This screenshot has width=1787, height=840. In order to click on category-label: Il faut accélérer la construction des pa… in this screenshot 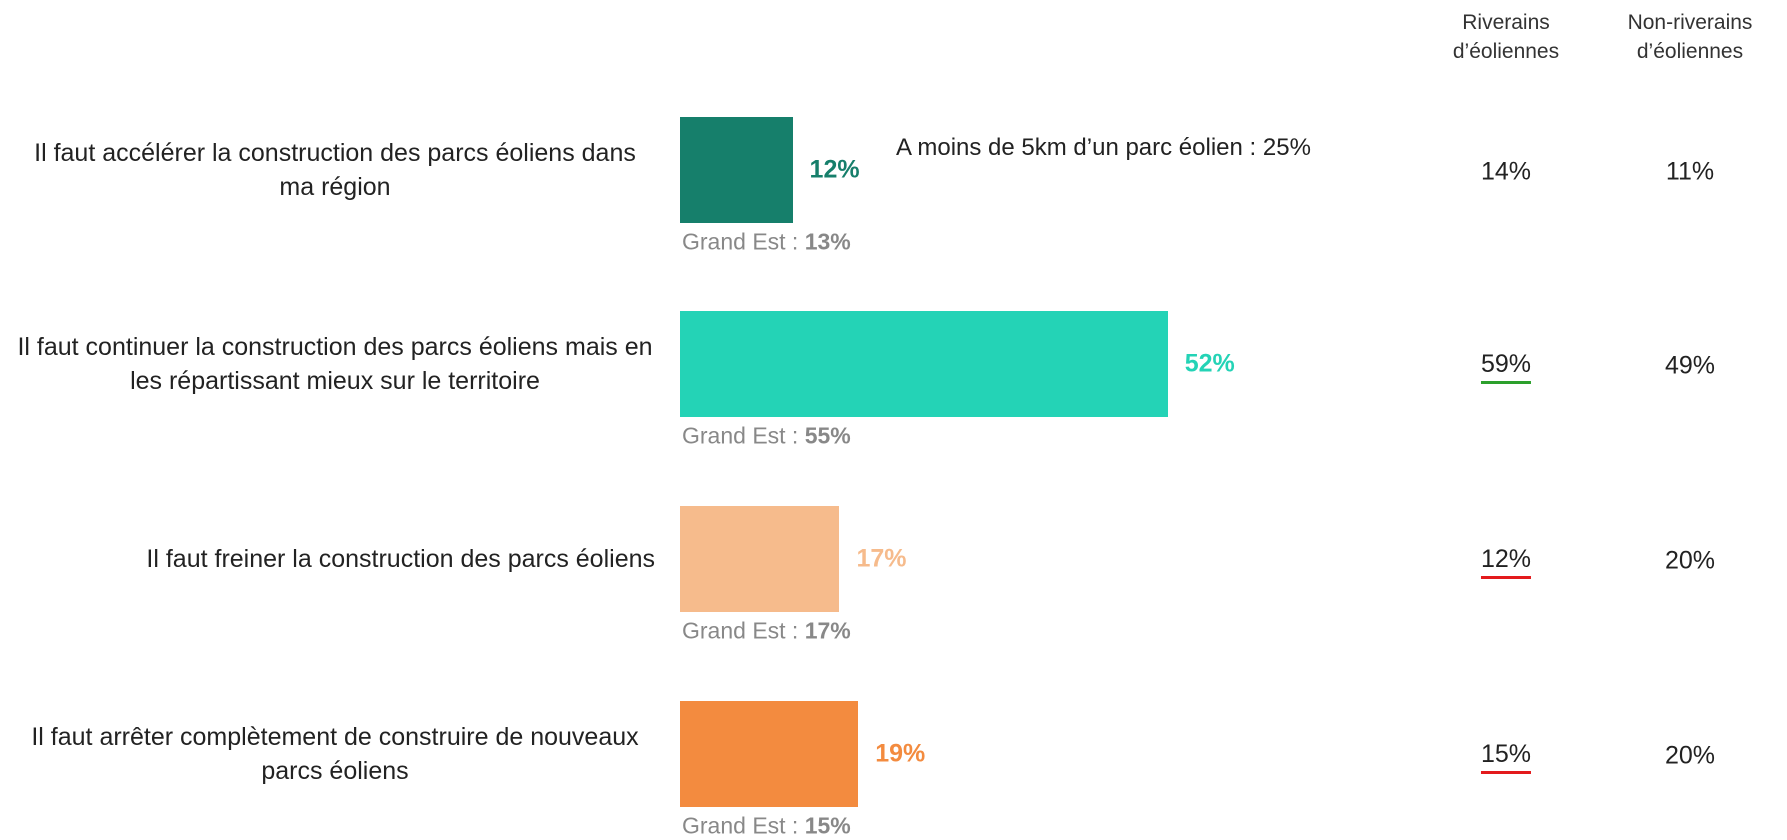, I will do `click(335, 170)`.